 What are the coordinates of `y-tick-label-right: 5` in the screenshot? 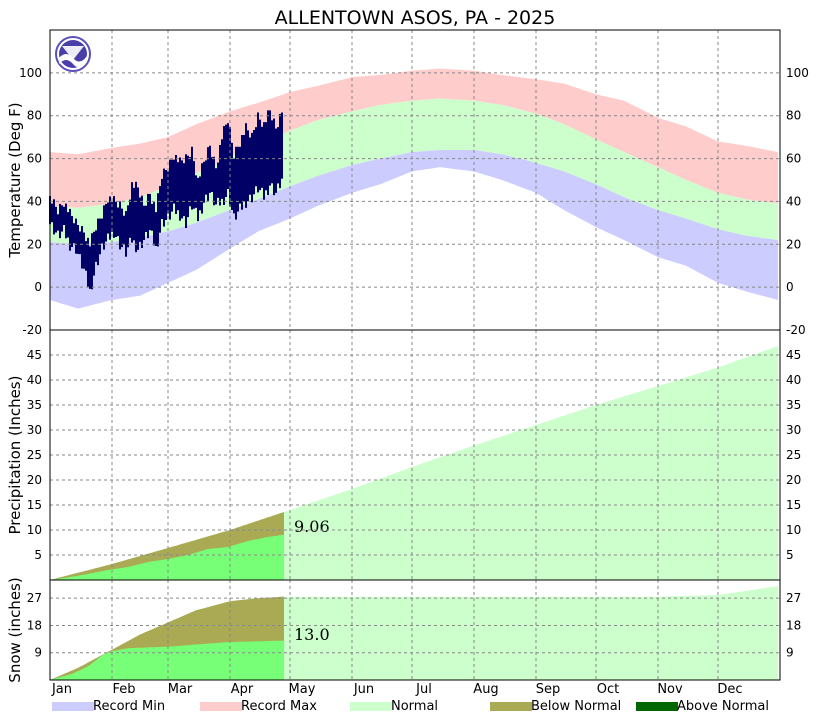 It's located at (790, 555).